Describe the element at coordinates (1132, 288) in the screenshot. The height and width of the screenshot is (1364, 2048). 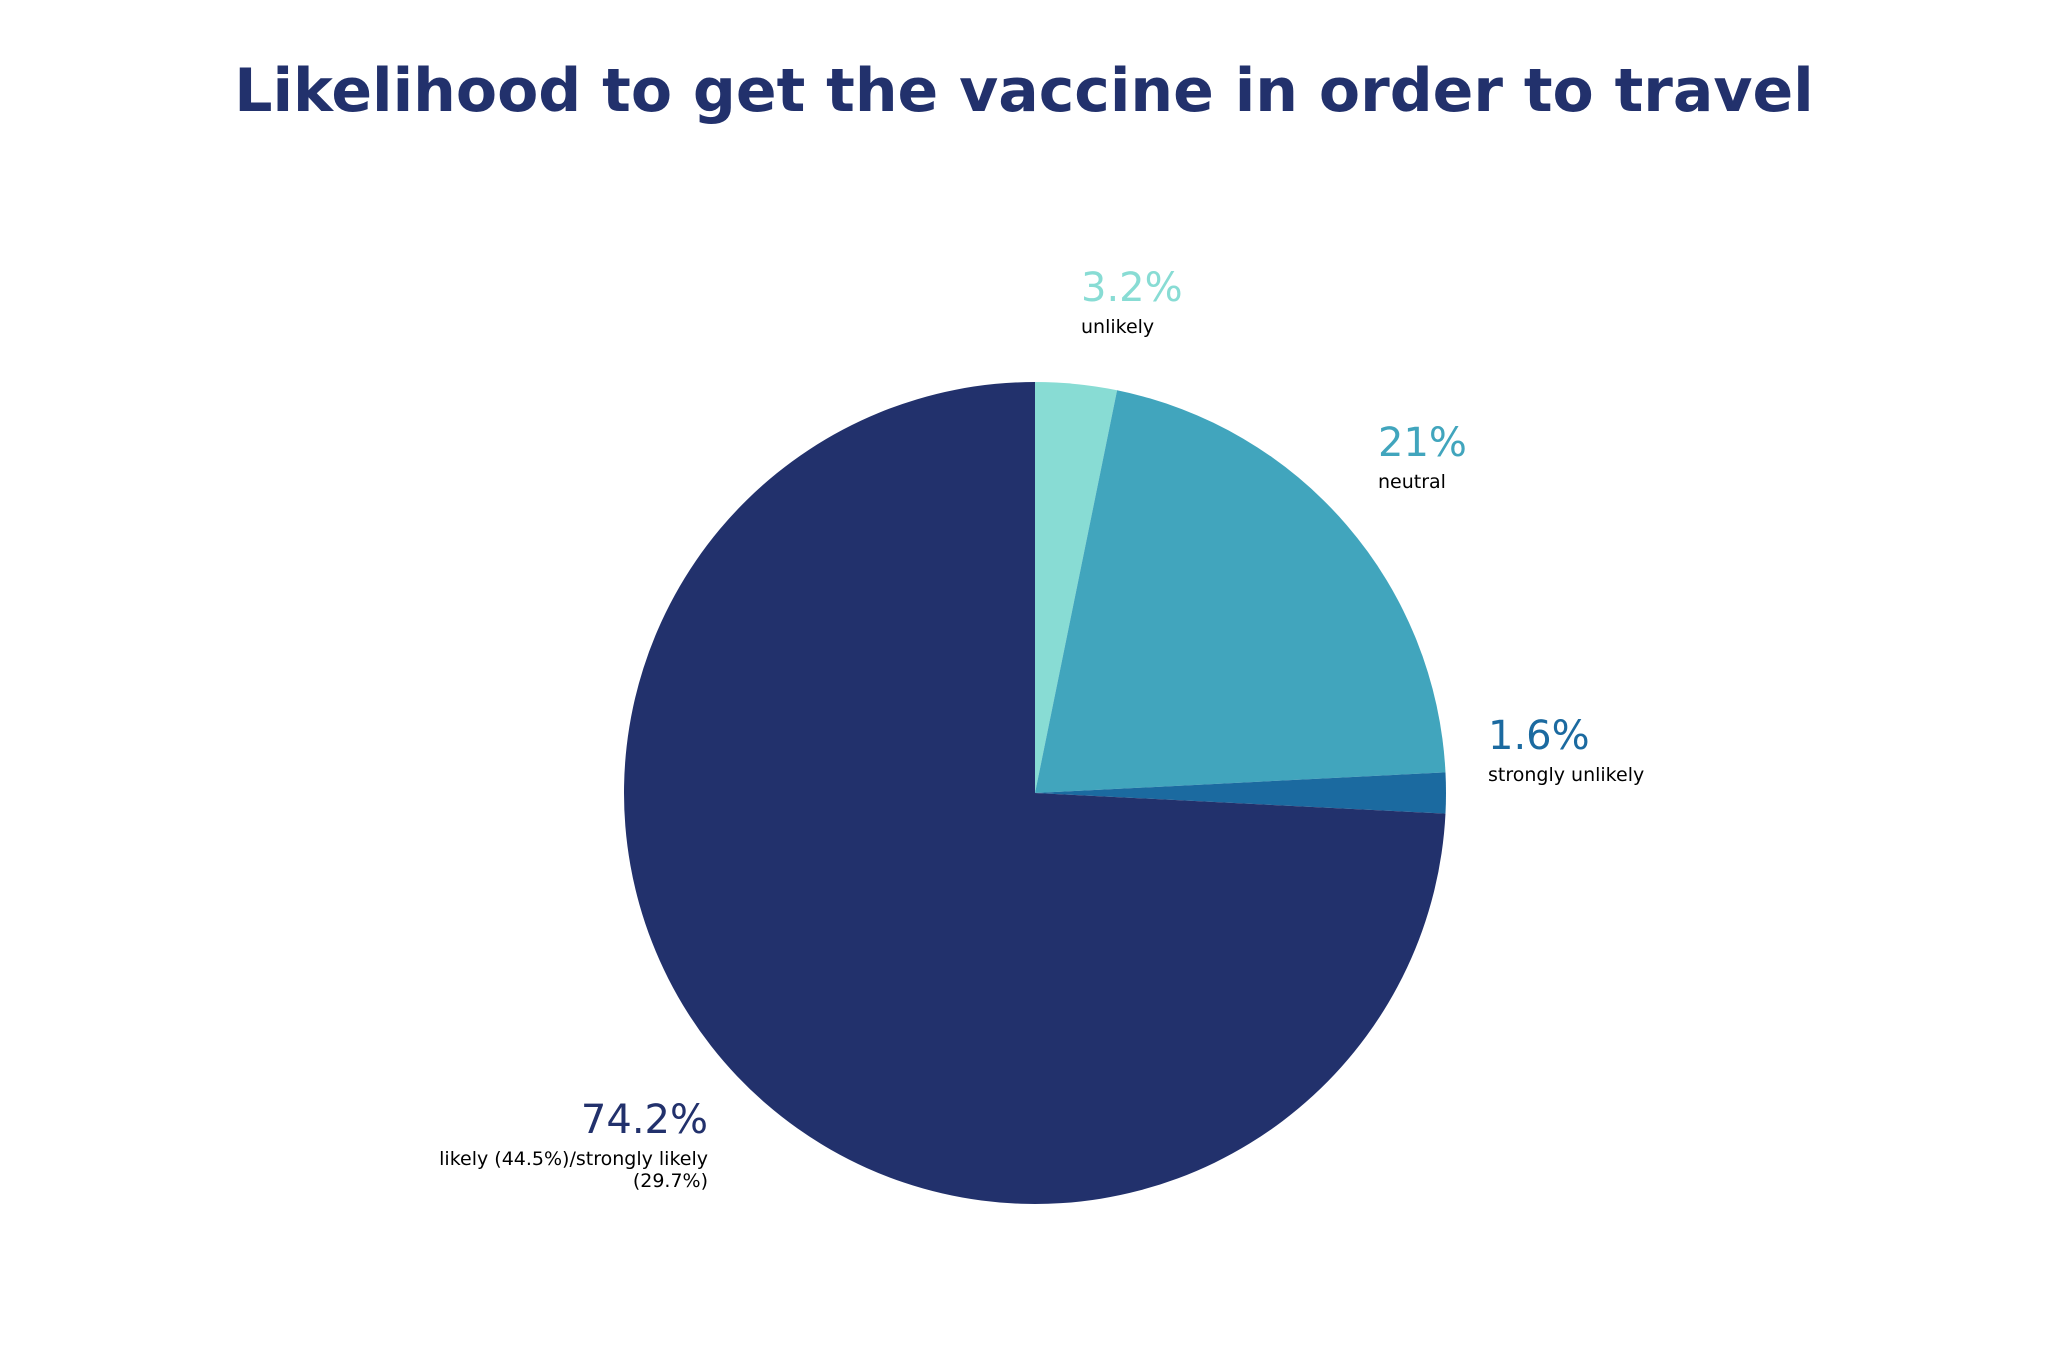
I see `value-label: 3.2%` at that location.